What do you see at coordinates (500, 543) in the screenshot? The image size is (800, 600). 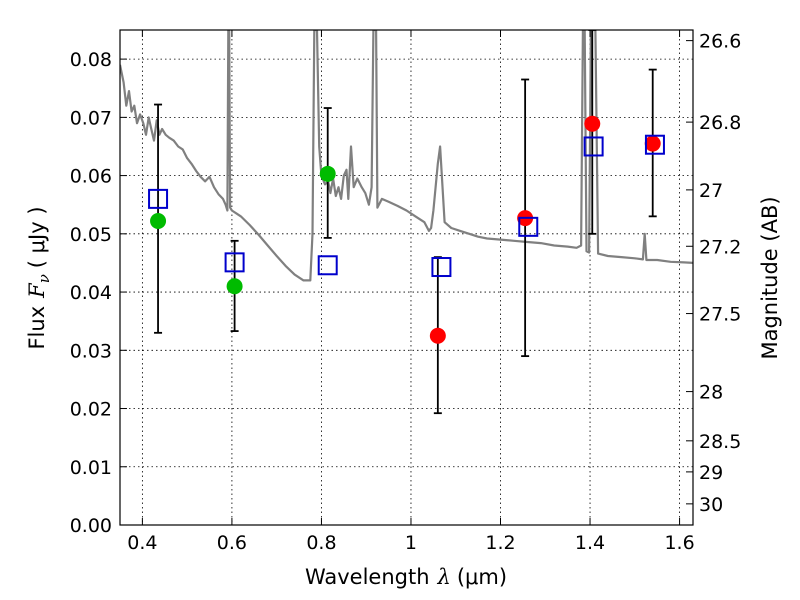 I see `x-tick-label: 1.2` at bounding box center [500, 543].